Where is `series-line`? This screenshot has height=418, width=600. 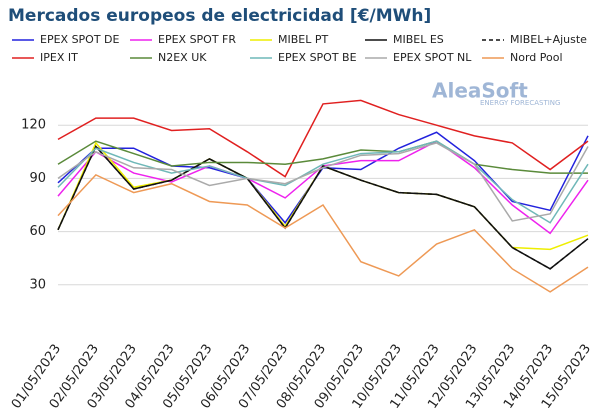 series-line is located at coordinates (322, 157).